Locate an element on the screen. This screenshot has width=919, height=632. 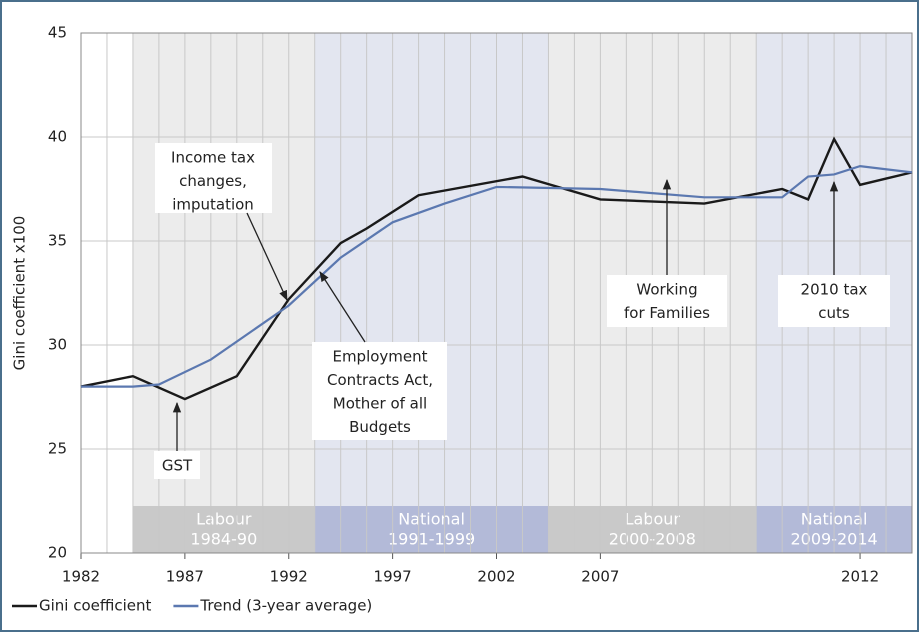
period-party: Labour is located at coordinates (224, 519).